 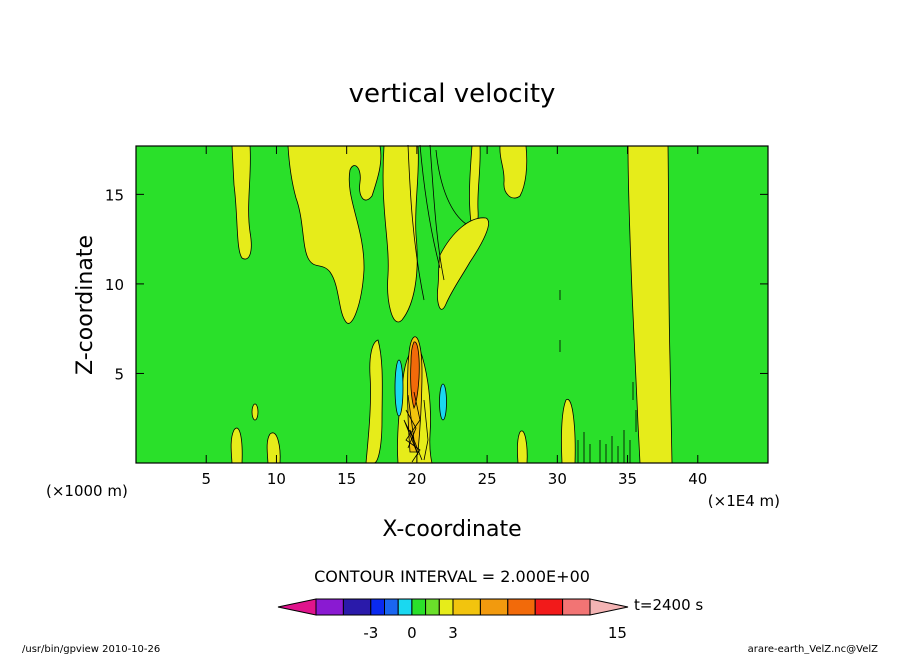 I want to click on x-tick-label: 25, so click(x=487, y=479).